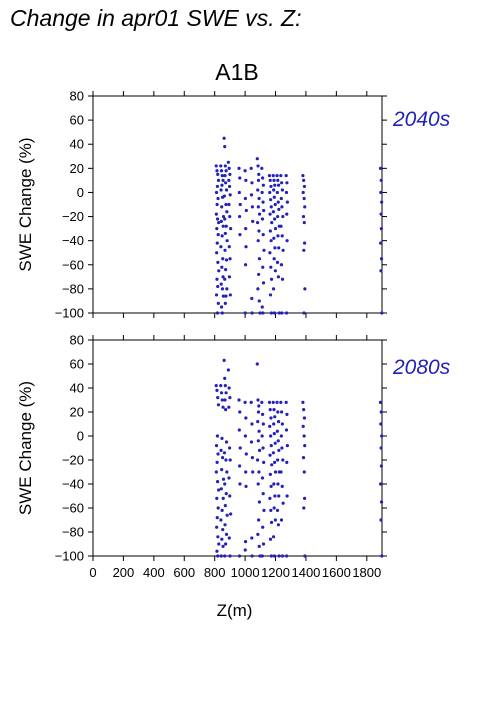  What do you see at coordinates (275, 572) in the screenshot?
I see `x-tick-label: 1200` at bounding box center [275, 572].